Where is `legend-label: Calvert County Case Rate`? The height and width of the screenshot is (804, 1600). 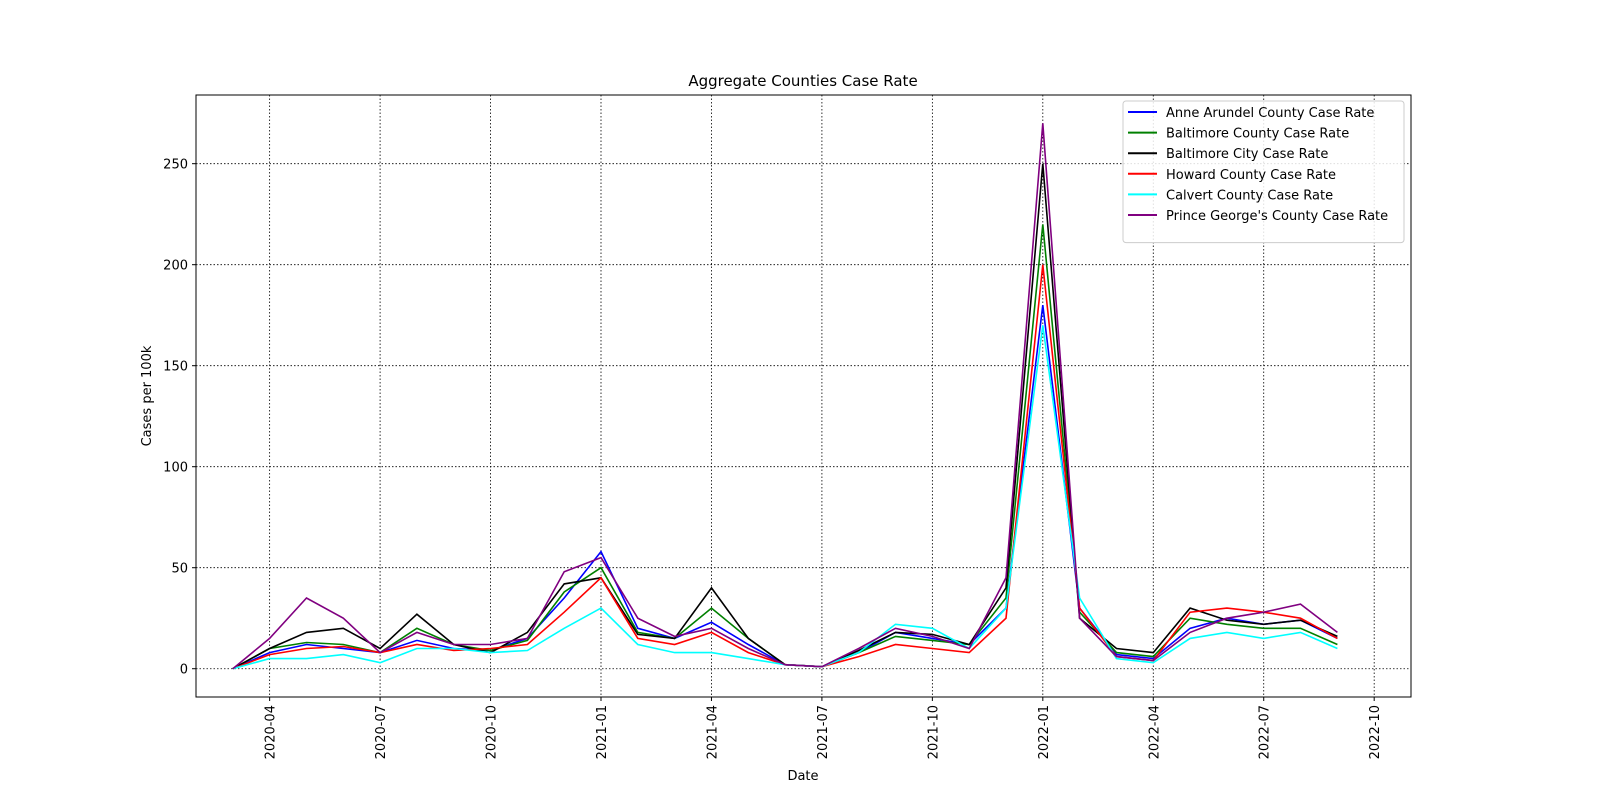 legend-label: Calvert County Case Rate is located at coordinates (1249, 195).